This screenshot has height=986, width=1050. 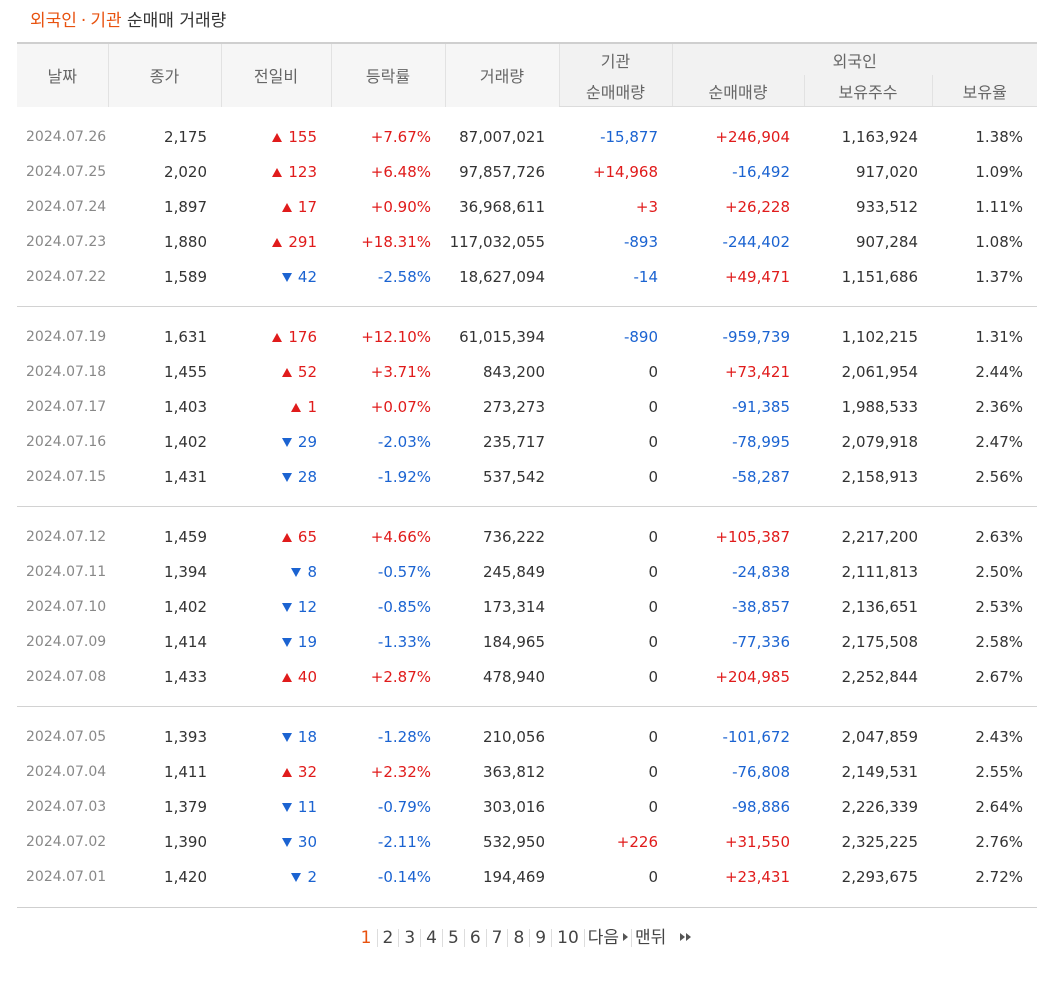 I want to click on page-link-6: 6, so click(x=474, y=938).